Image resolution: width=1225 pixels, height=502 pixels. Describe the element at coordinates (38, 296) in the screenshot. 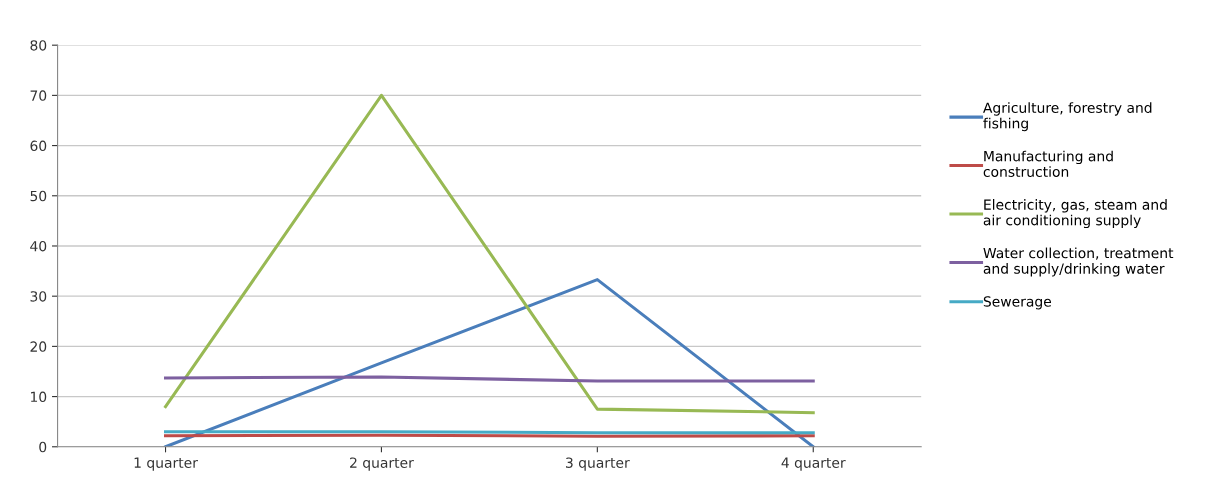

I see `y-tick-label: 30` at that location.